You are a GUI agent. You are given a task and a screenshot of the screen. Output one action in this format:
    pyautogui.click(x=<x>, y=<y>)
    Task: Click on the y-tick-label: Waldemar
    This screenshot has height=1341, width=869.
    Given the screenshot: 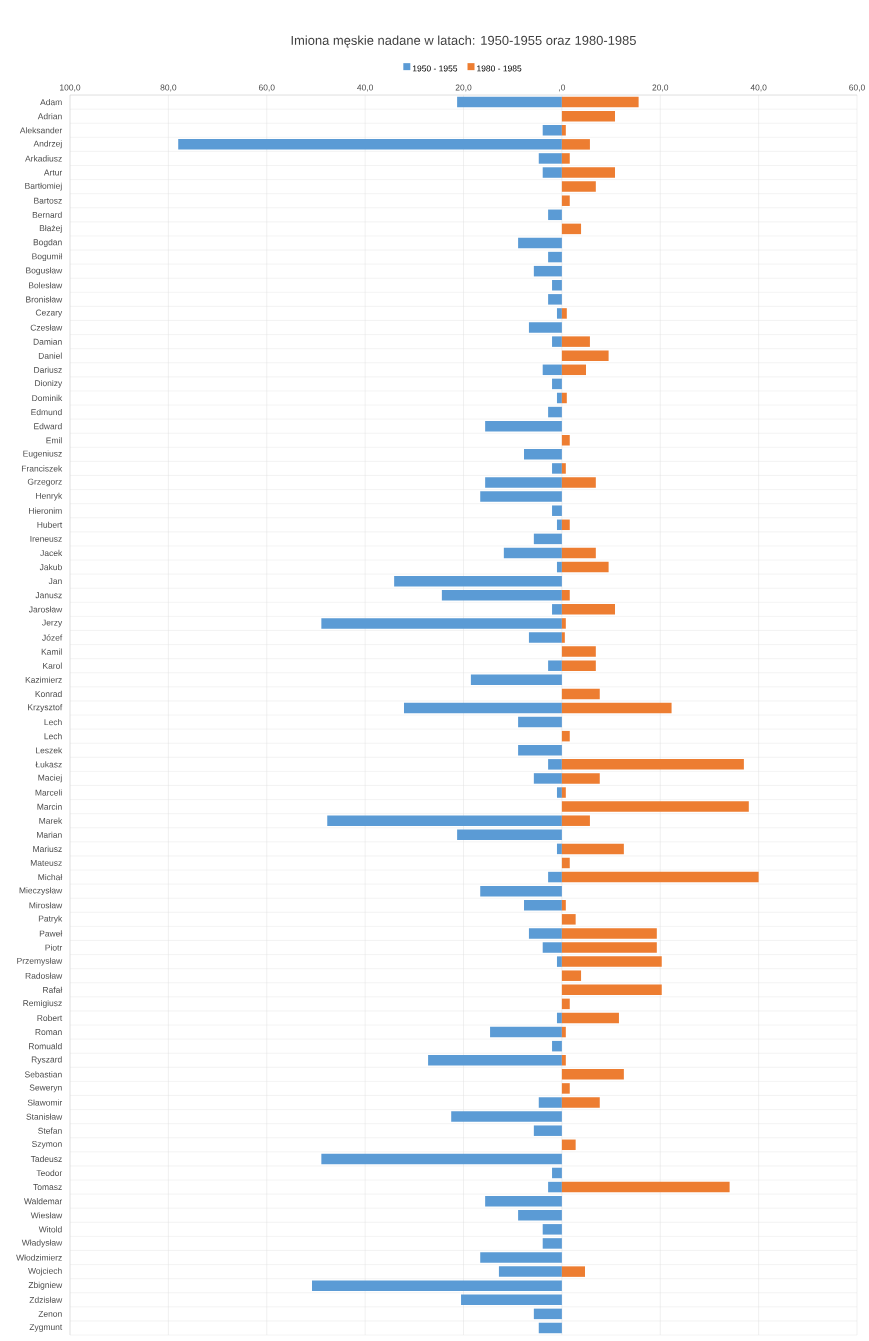 What is the action you would take?
    pyautogui.click(x=43, y=1201)
    